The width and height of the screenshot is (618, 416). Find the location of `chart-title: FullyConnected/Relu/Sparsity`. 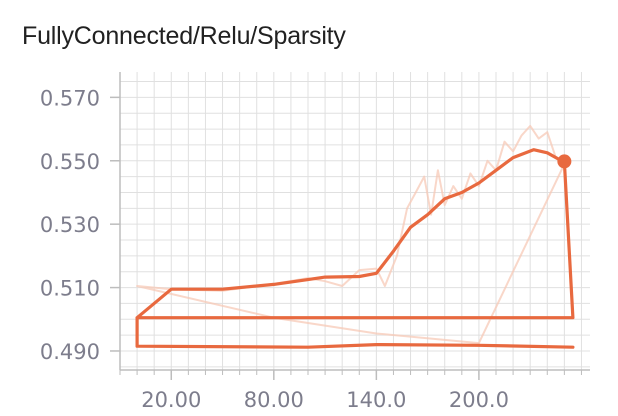

chart-title: FullyConnected/Relu/Sparsity is located at coordinates (184, 36).